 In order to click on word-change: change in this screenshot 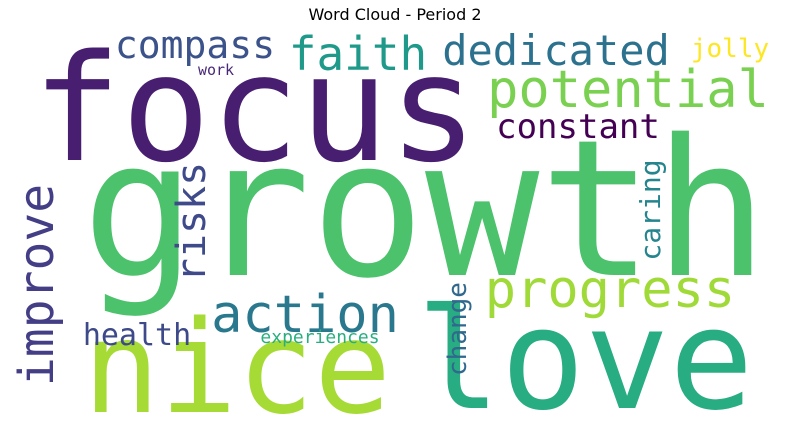, I will do `click(458, 329)`.